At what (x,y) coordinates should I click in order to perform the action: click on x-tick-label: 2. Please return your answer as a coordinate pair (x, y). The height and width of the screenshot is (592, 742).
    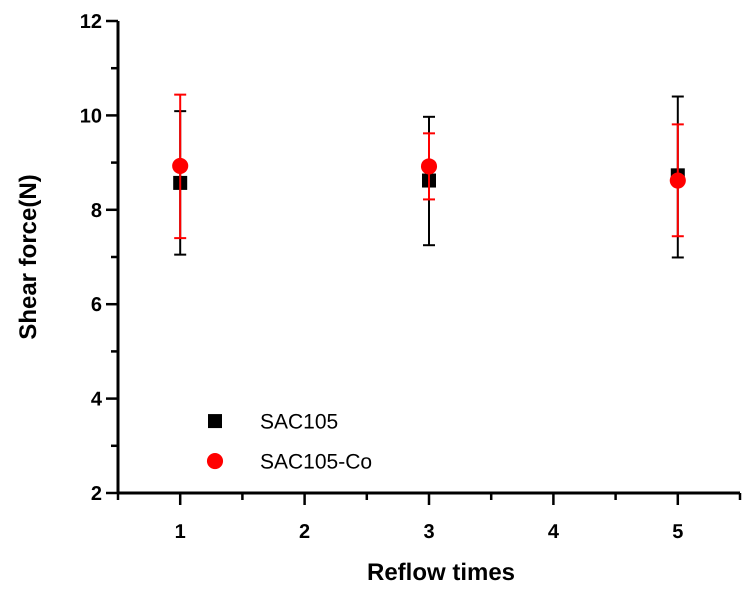
    Looking at the image, I should click on (304, 532).